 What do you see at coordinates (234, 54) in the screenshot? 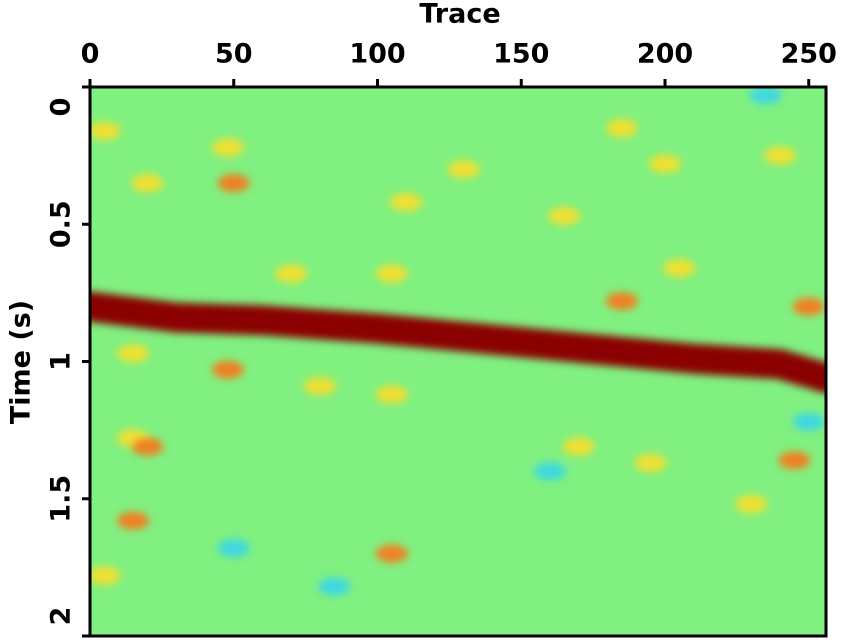
I see `x-tick-label: 50` at bounding box center [234, 54].